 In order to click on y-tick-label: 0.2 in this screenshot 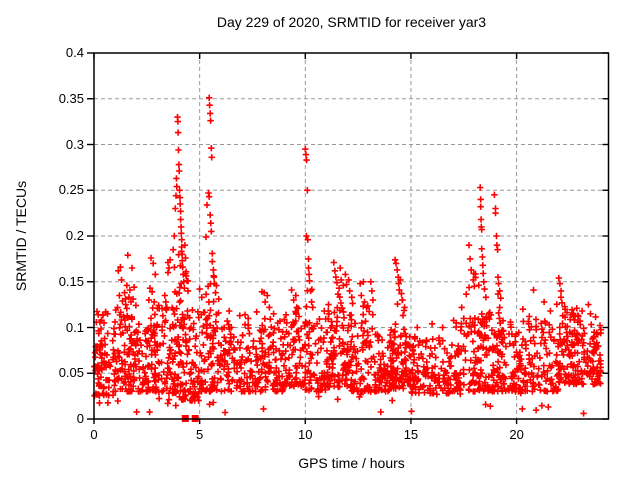, I will do `click(74, 235)`.